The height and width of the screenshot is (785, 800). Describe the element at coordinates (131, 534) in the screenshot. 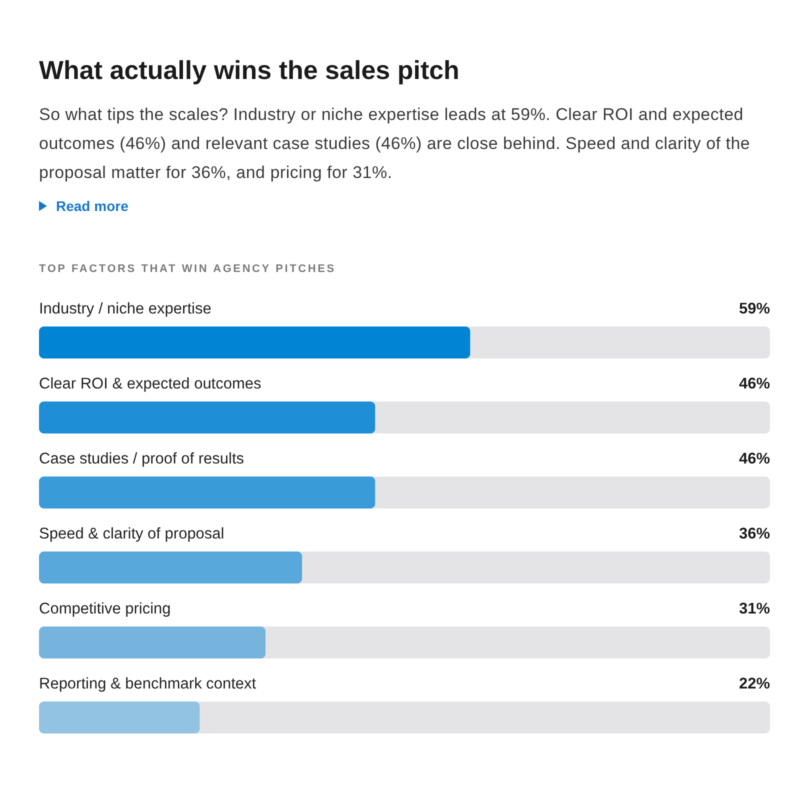

I see `y-tick-label: Speed & clarity of proposal` at that location.